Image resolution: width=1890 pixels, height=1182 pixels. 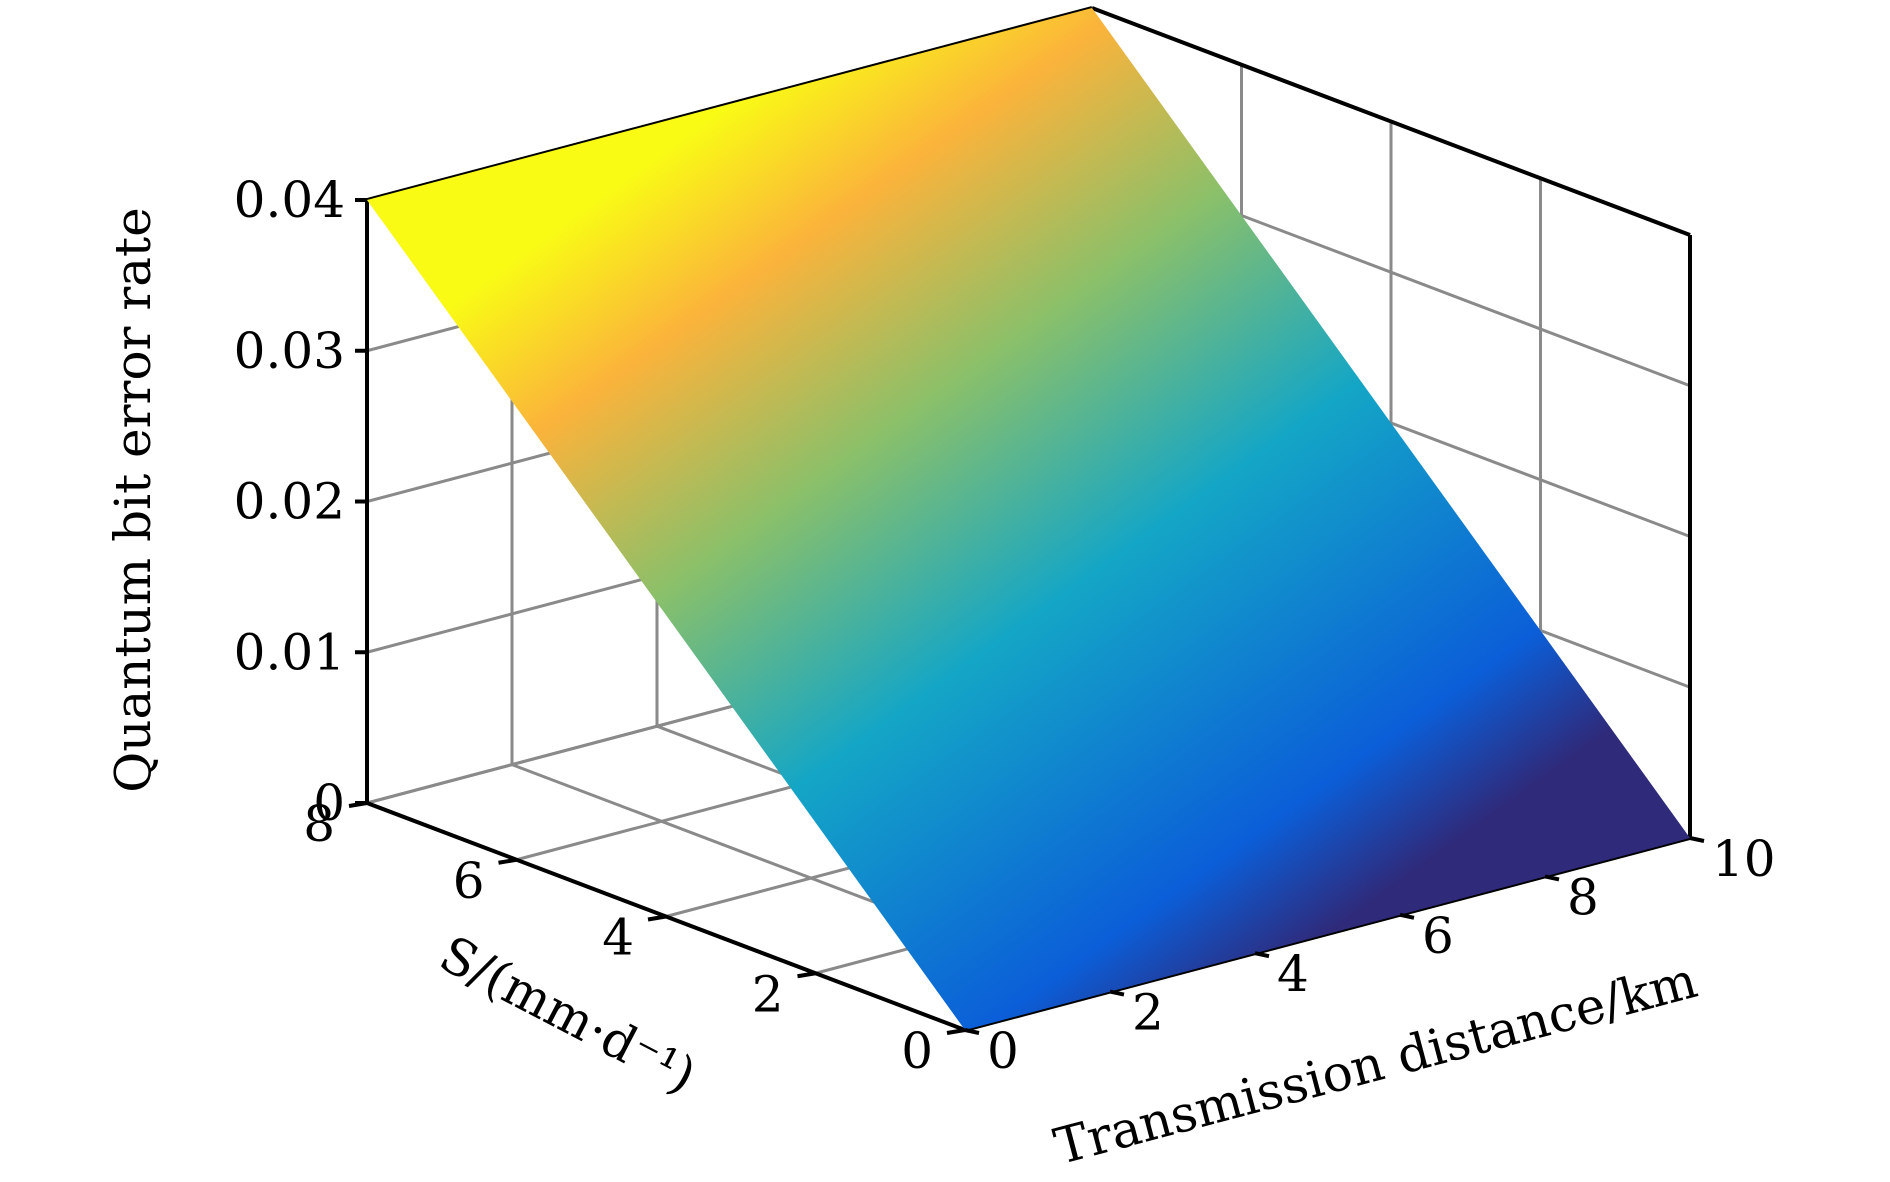 What do you see at coordinates (289, 200) in the screenshot?
I see `z-tick-label: 0.04` at bounding box center [289, 200].